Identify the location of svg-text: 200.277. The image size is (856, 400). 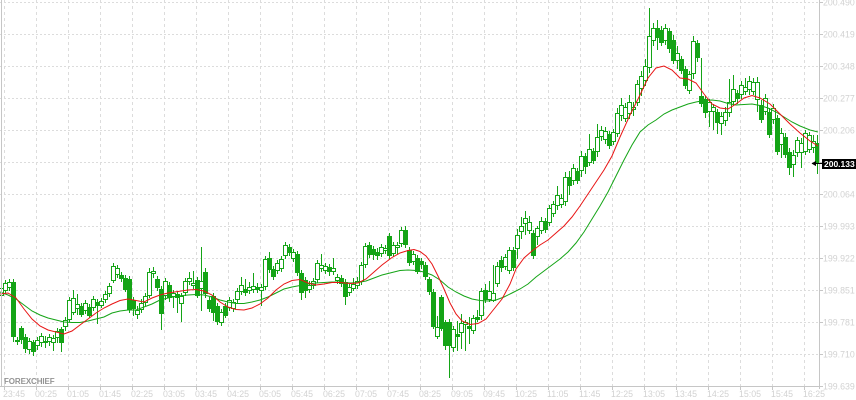
(839, 99).